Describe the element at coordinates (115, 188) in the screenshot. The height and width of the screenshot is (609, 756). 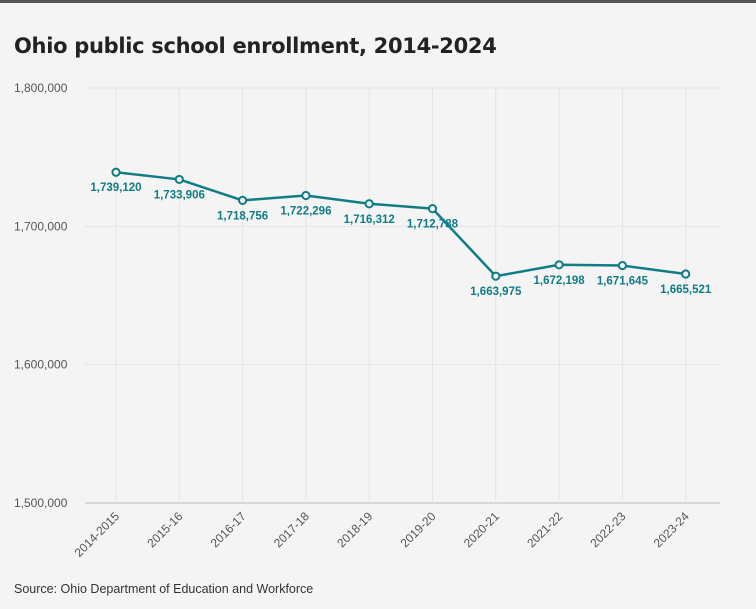
I see `data-label: 1,739,120` at that location.